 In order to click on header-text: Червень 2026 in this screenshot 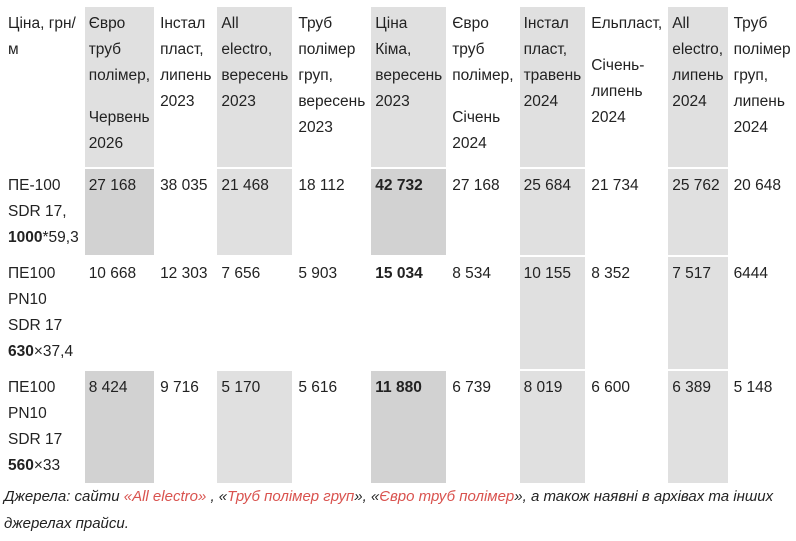, I will do `click(119, 130)`.